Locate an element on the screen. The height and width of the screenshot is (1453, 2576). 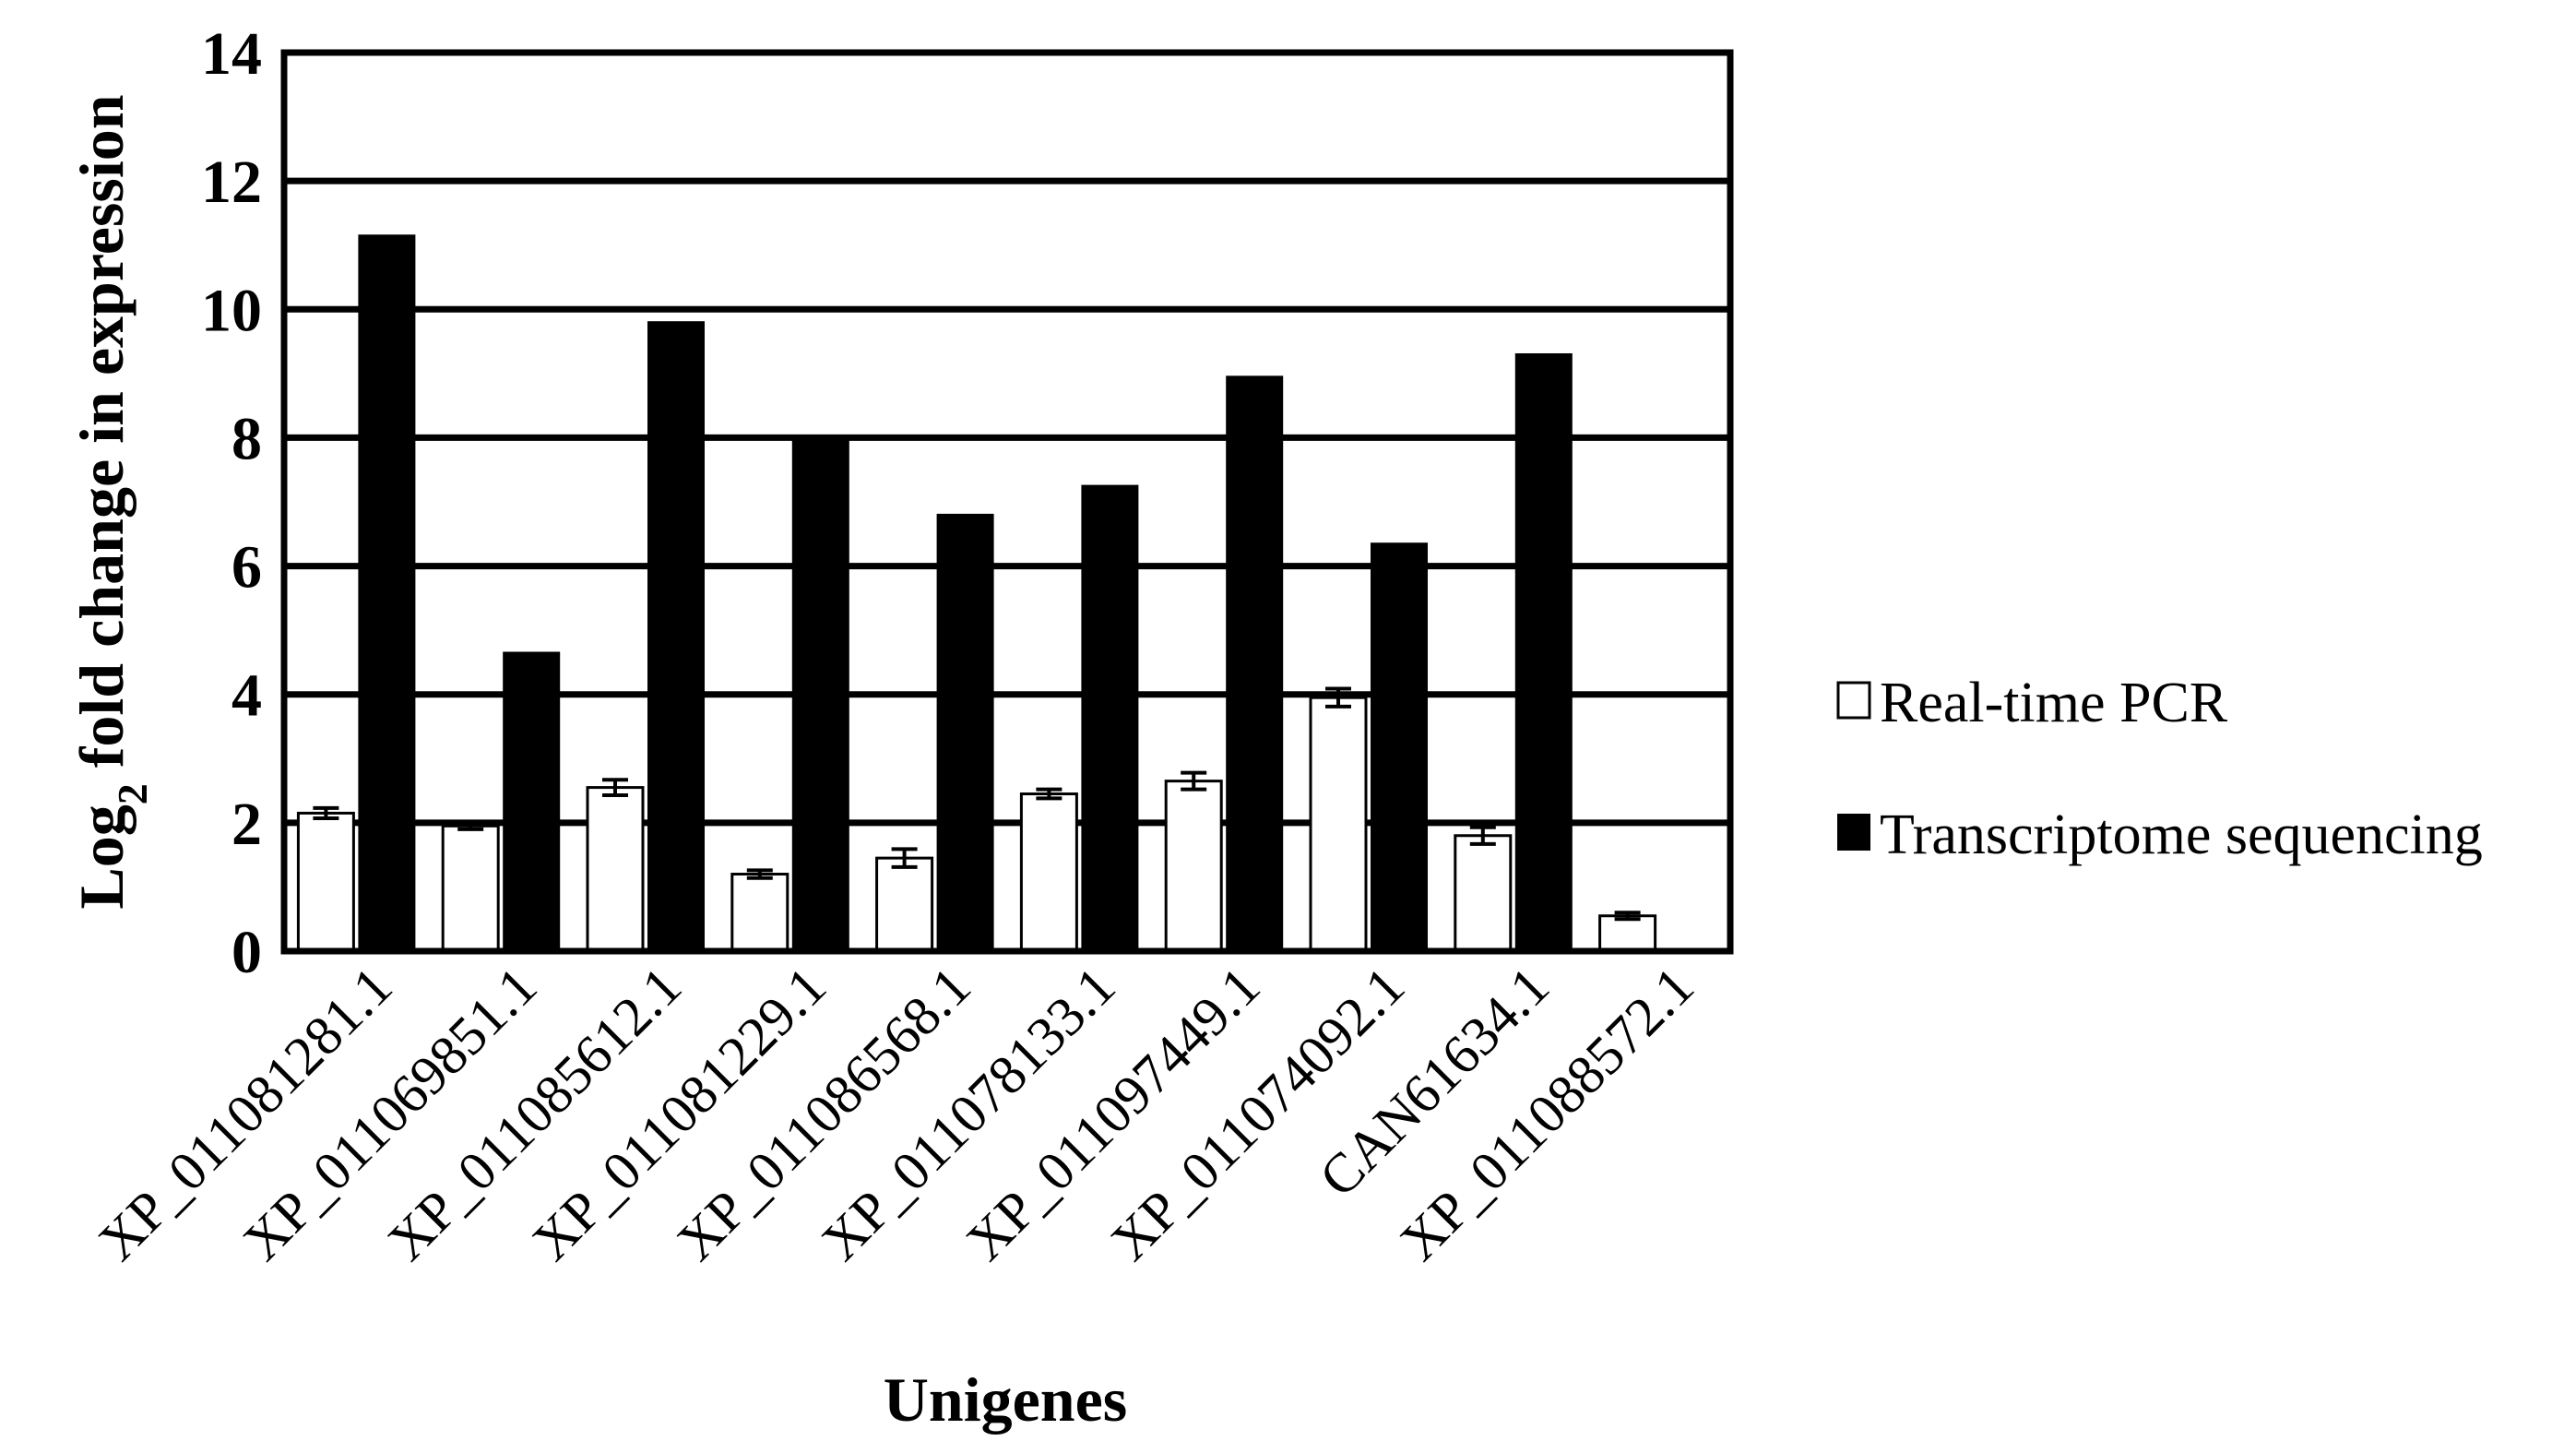
y-axis-title-rest: fold change in expression is located at coordinates (102, 439).